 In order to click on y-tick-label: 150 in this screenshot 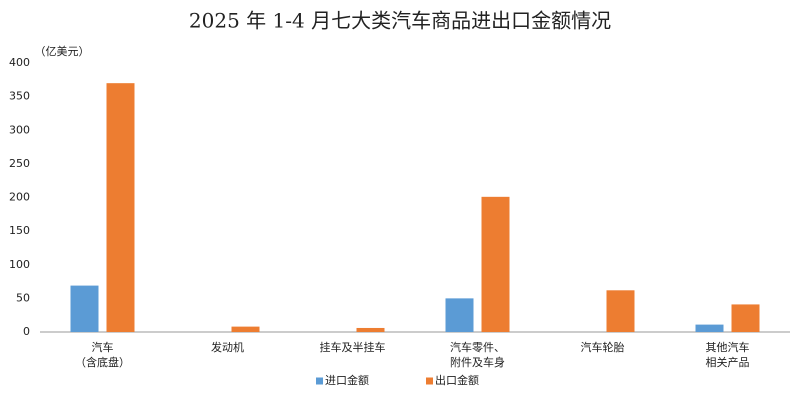, I will do `click(19, 230)`.